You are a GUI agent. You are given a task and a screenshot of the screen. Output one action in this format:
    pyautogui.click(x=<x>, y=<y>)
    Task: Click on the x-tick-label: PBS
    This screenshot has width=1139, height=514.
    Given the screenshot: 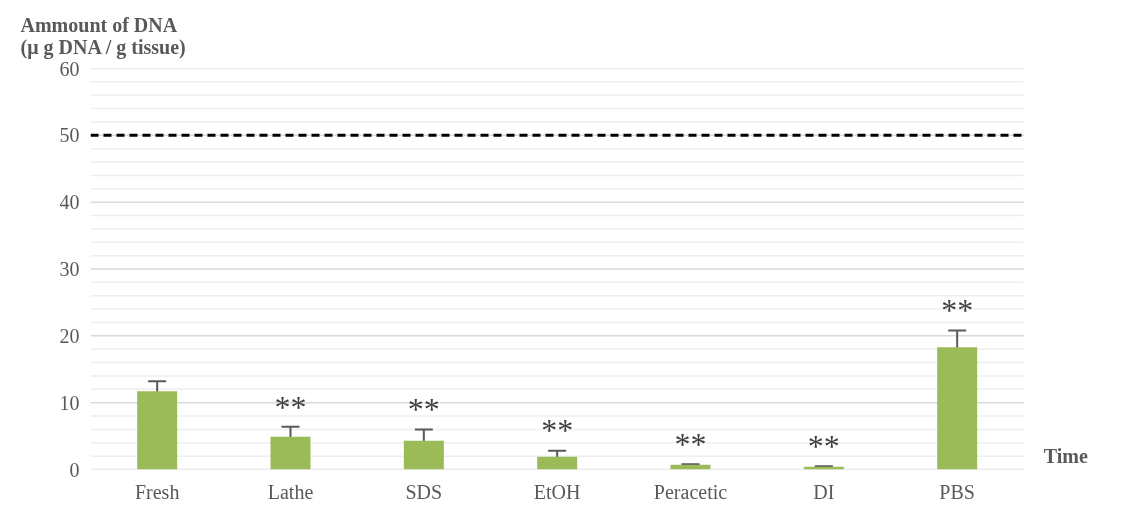 What is the action you would take?
    pyautogui.click(x=957, y=491)
    